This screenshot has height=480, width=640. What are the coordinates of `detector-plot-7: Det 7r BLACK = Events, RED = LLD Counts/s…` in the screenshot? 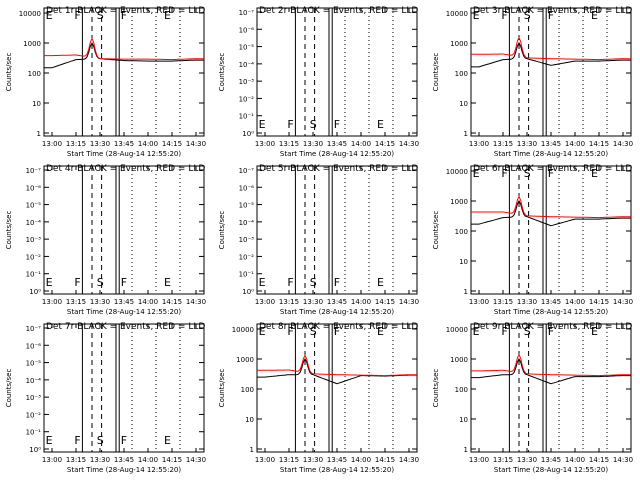 It's located at (105, 398).